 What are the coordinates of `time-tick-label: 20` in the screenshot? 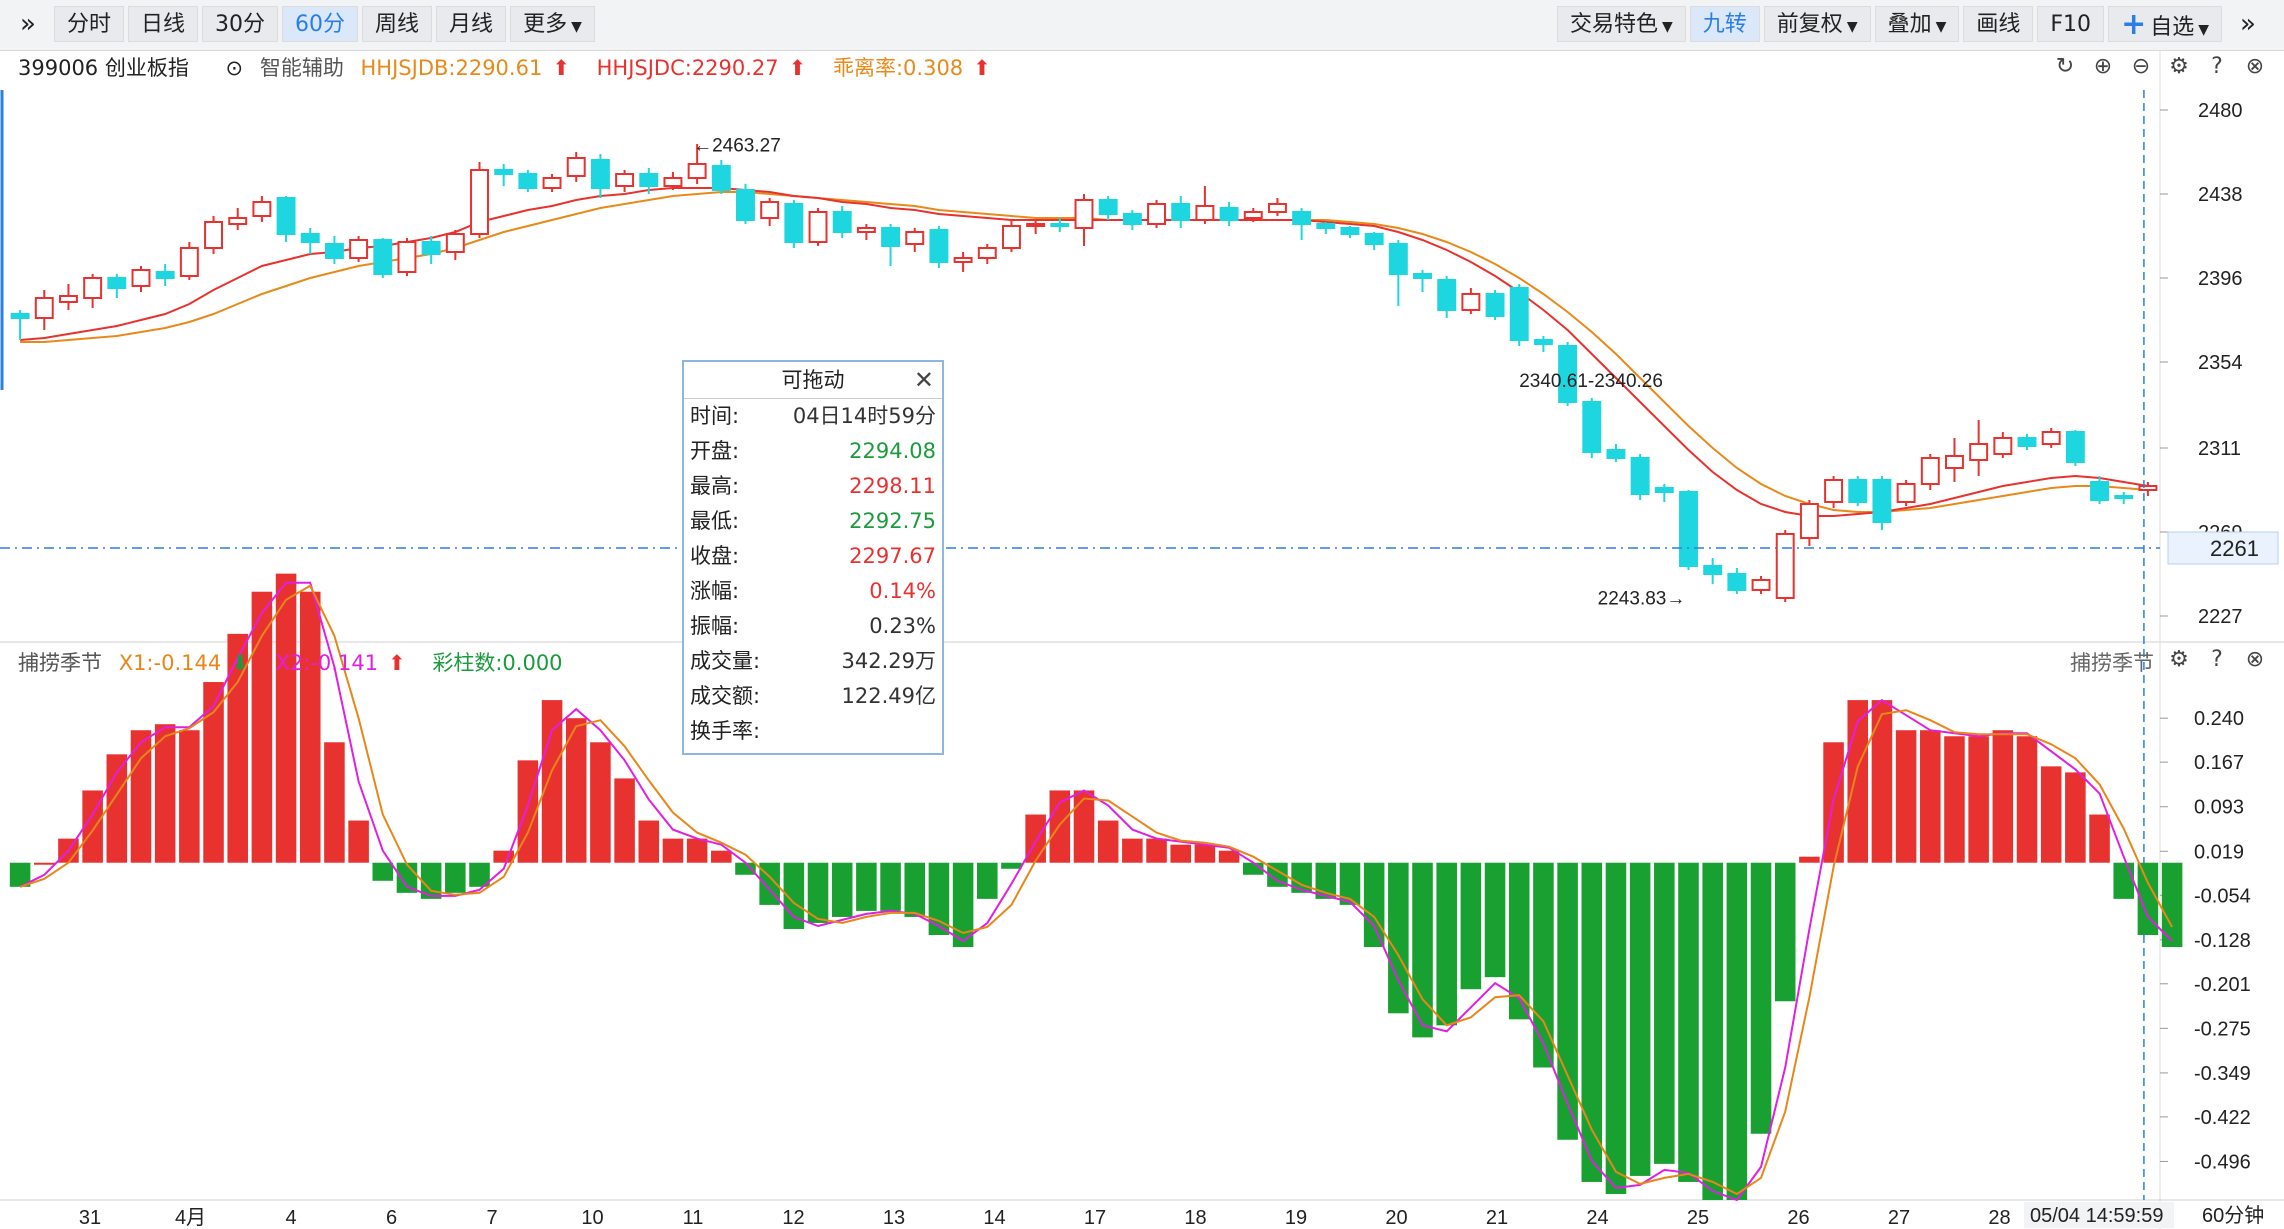 It's located at (1396, 1218).